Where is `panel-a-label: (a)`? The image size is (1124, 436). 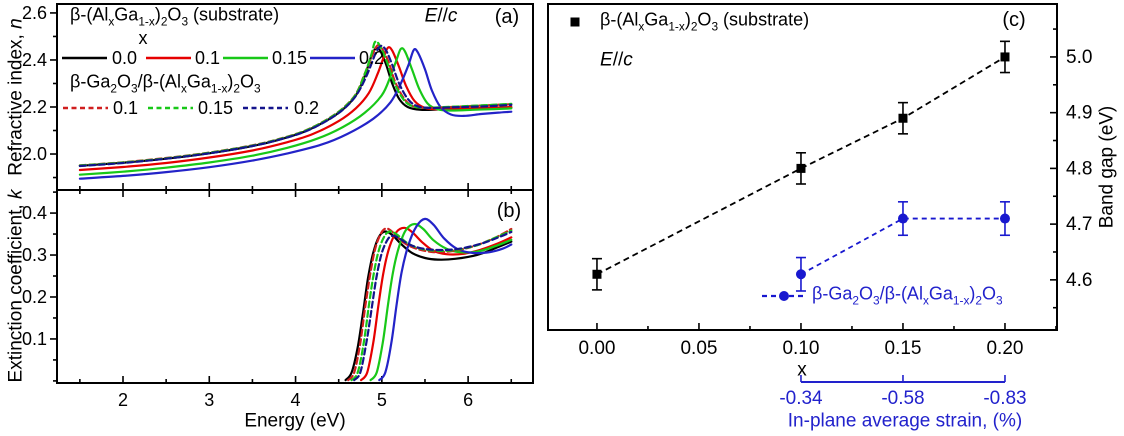 panel-a-label: (a) is located at coordinates (507, 17).